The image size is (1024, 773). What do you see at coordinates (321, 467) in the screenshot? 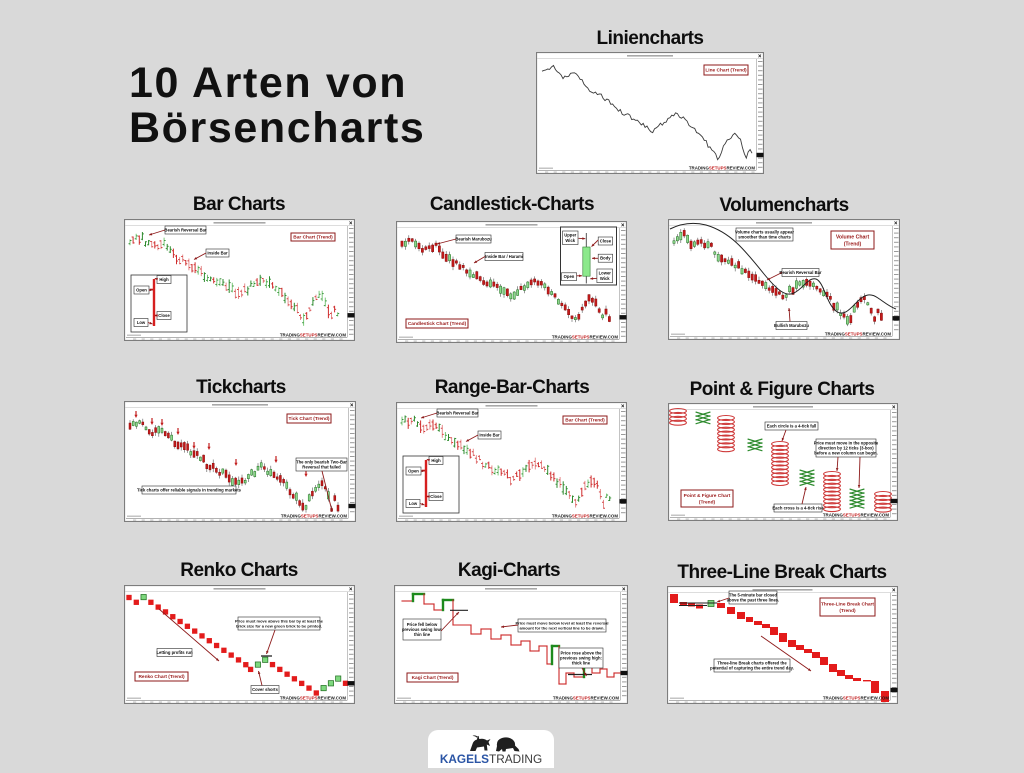
I see `svg-text: Reversal that failed` at bounding box center [321, 467].